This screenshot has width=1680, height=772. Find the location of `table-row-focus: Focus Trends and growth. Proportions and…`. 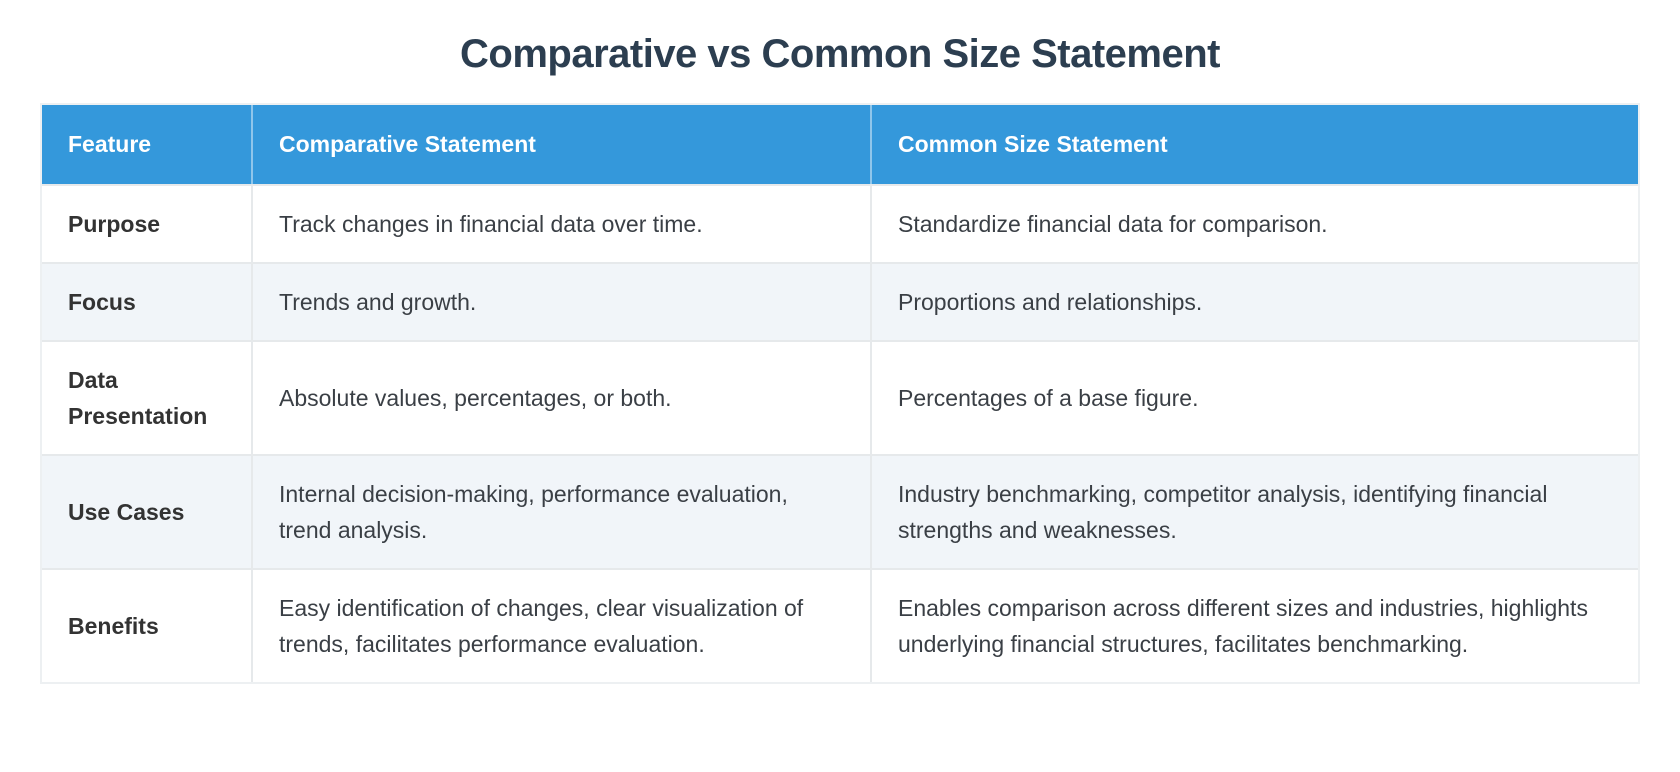

table-row-focus: Focus Trends and growth. Proportions and… is located at coordinates (840, 301).